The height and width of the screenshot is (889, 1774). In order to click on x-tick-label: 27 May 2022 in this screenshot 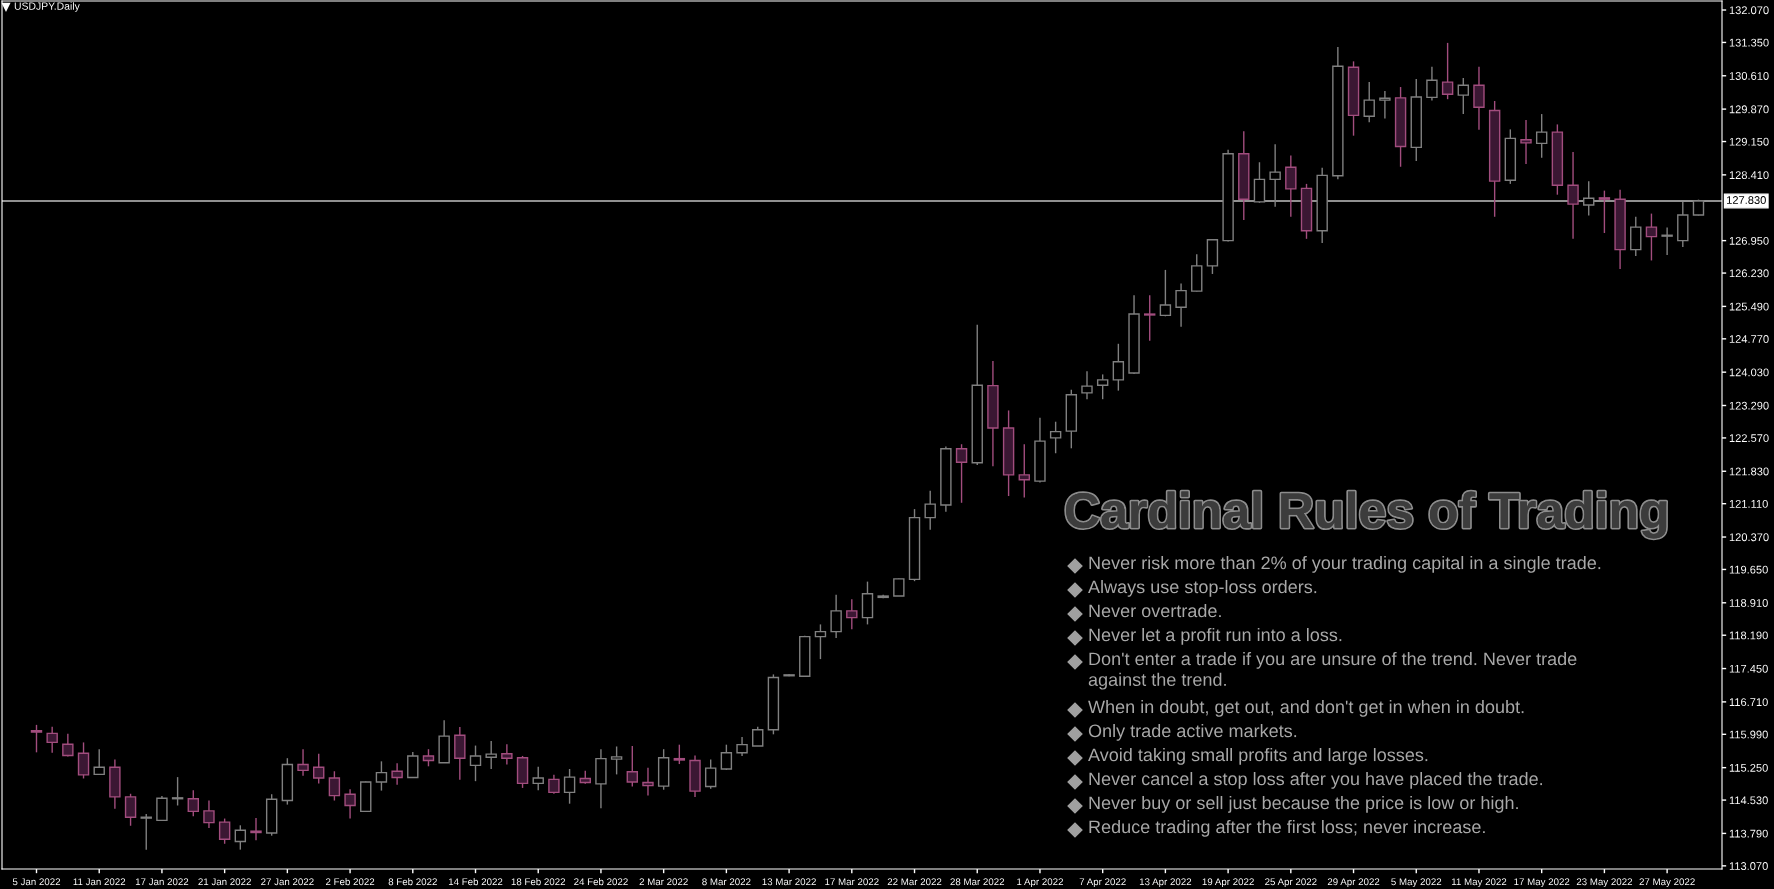, I will do `click(1667, 883)`.